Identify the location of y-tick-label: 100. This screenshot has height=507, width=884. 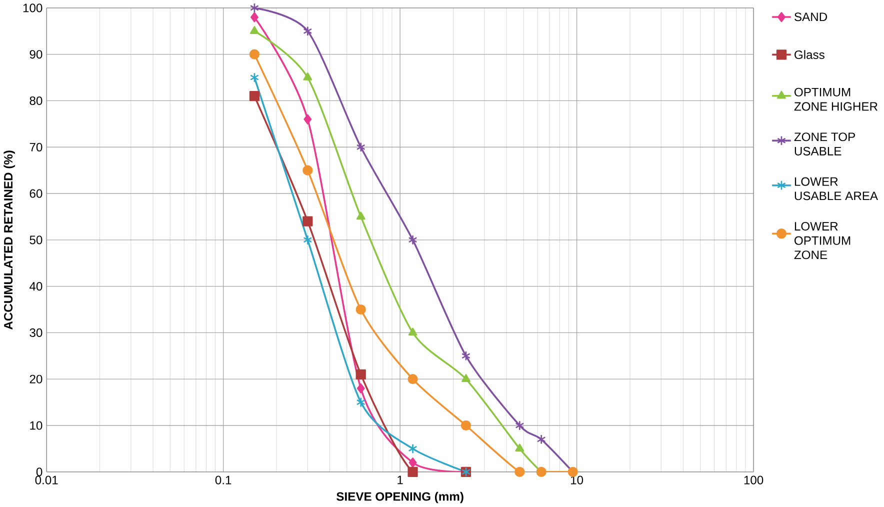
(32, 8).